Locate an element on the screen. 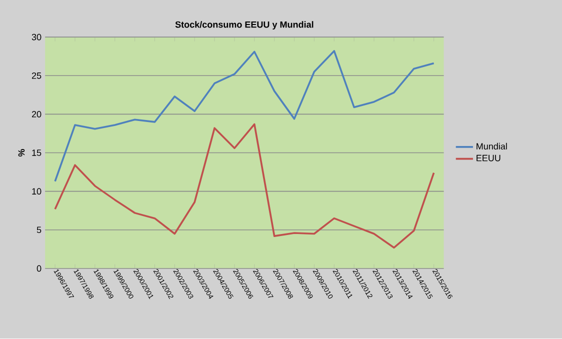 This screenshot has width=562, height=339. y-tick-label: 10 is located at coordinates (37, 191).